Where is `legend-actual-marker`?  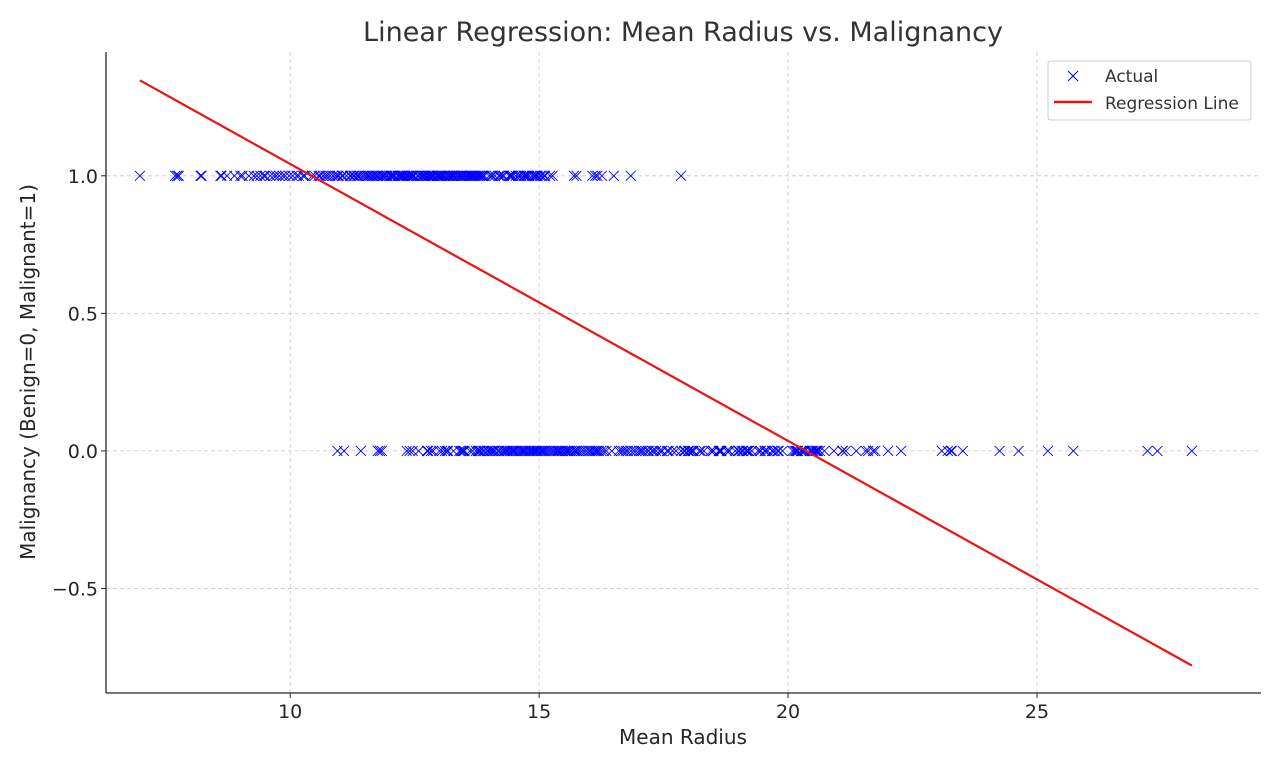
legend-actual-marker is located at coordinates (1073, 76).